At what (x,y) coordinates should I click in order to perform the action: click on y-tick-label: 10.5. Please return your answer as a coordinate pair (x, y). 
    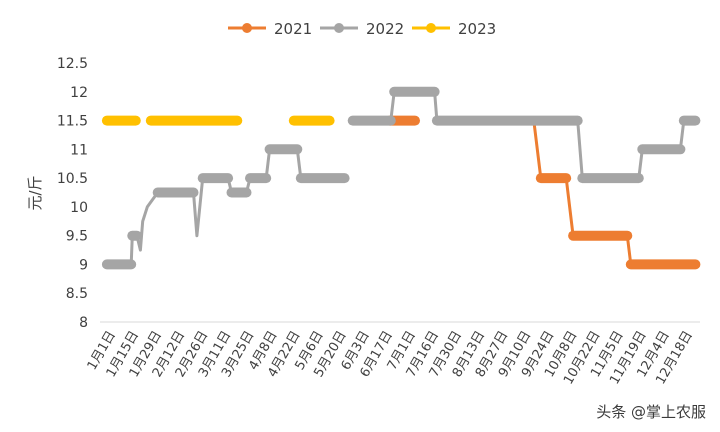
    Looking at the image, I should click on (72, 179).